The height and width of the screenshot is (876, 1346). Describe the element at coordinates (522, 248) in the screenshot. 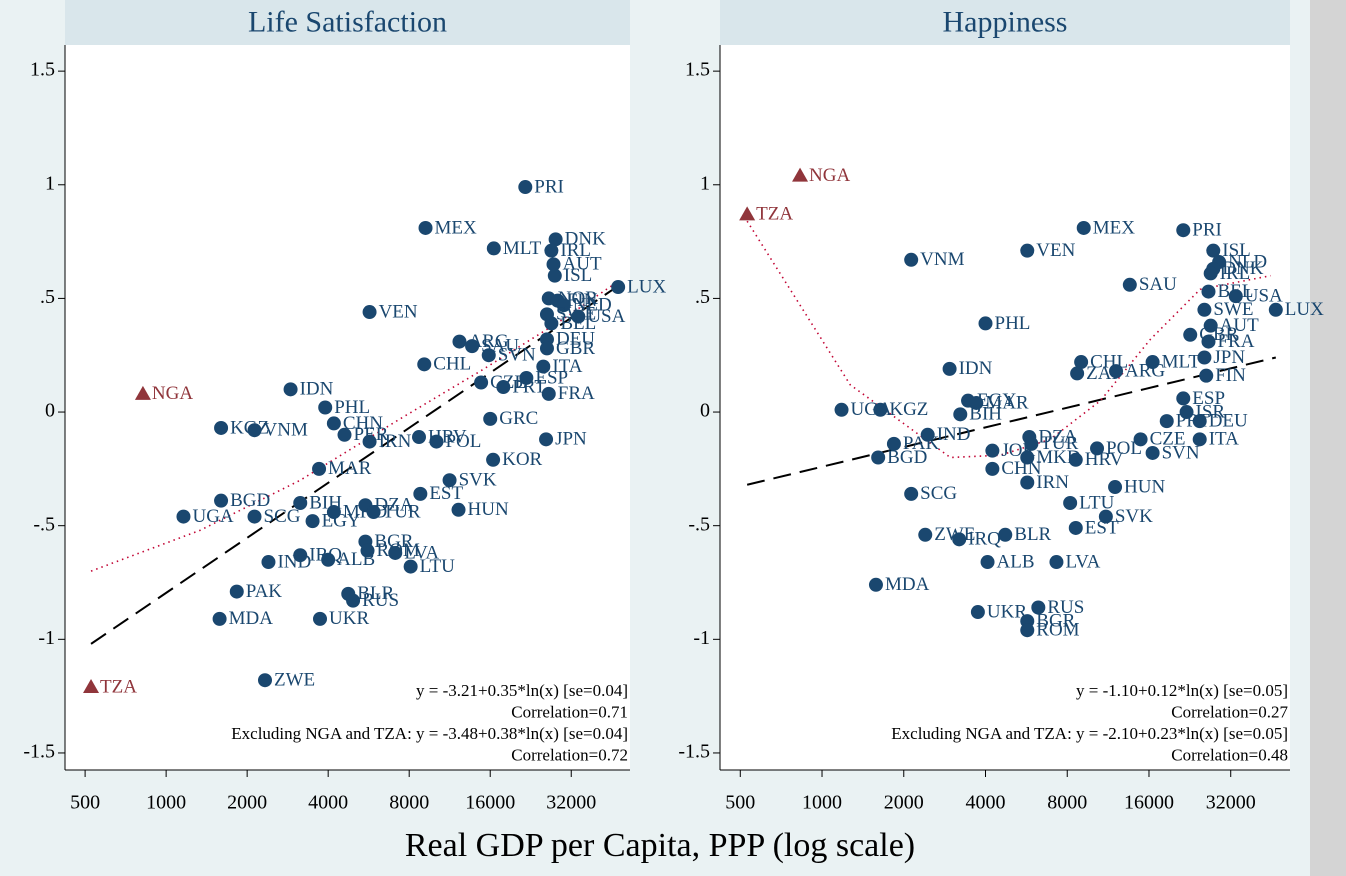

I see `point-label: MLT` at that location.